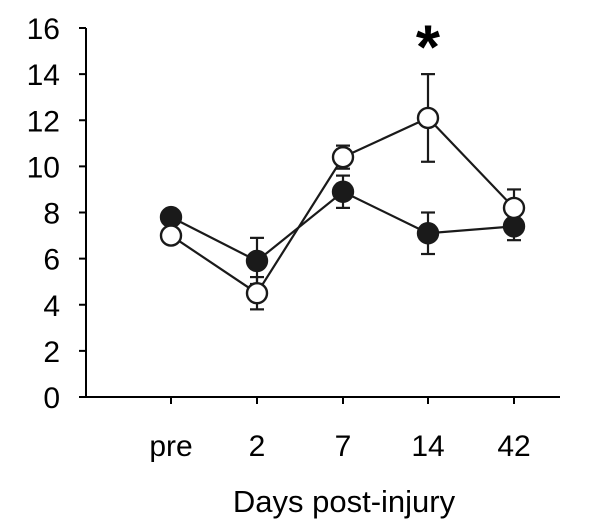  I want to click on x-tick-label: pre, so click(170, 446).